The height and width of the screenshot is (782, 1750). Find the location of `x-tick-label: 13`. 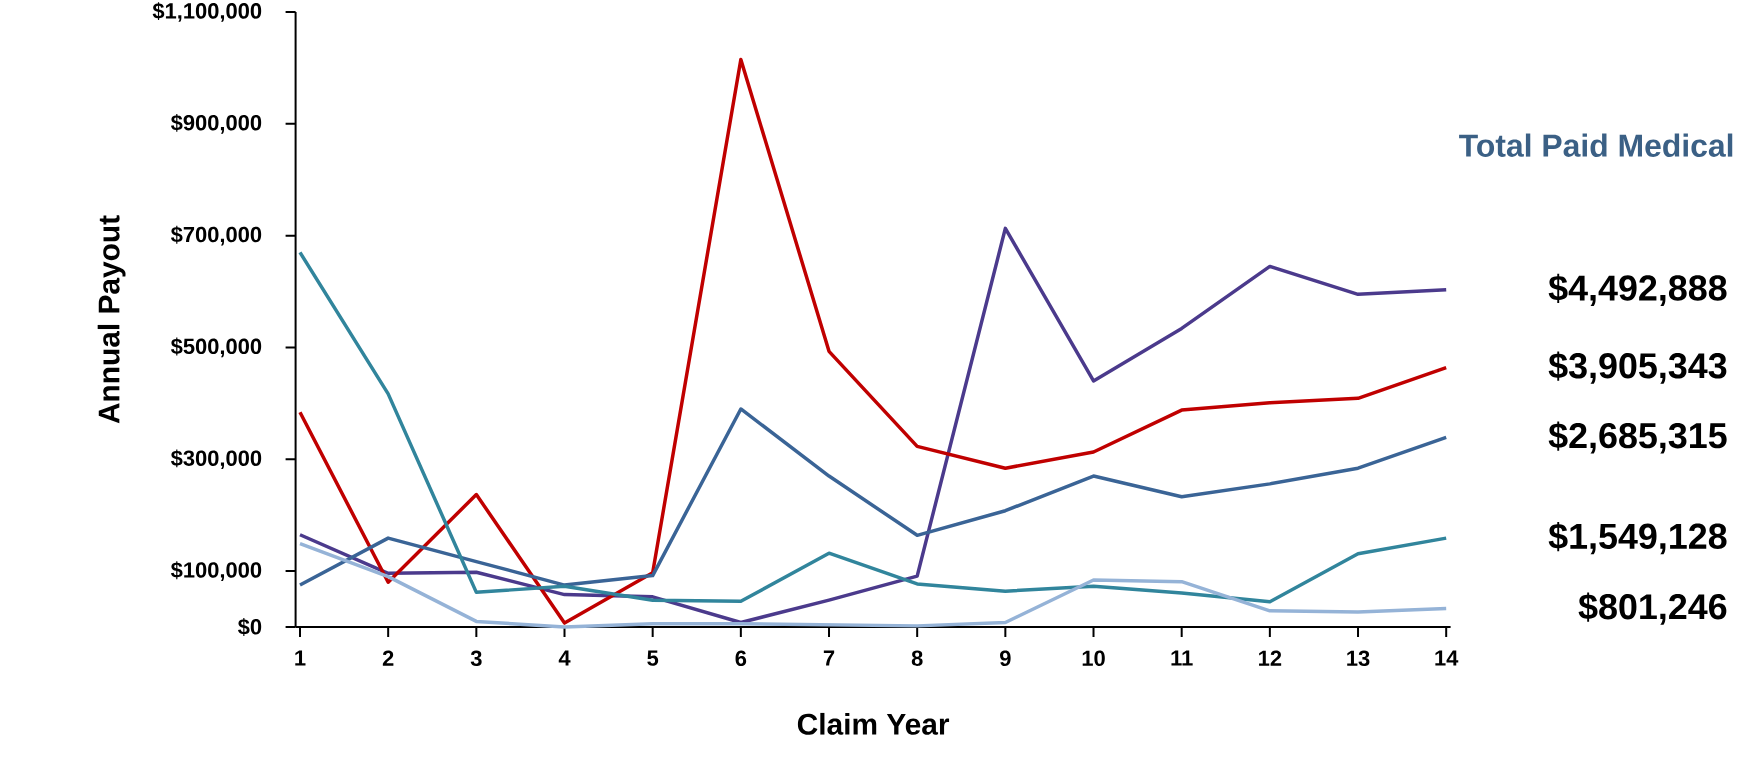

x-tick-label: 13 is located at coordinates (1358, 658).